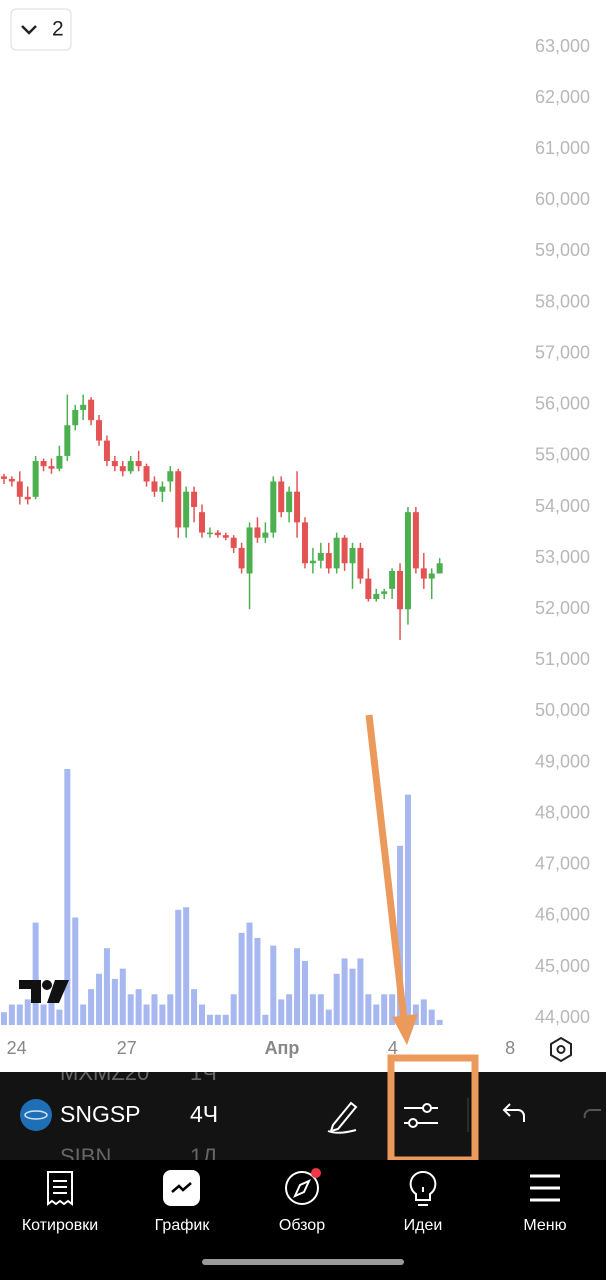  What do you see at coordinates (545, 1188) in the screenshot?
I see `menu-icon` at bounding box center [545, 1188].